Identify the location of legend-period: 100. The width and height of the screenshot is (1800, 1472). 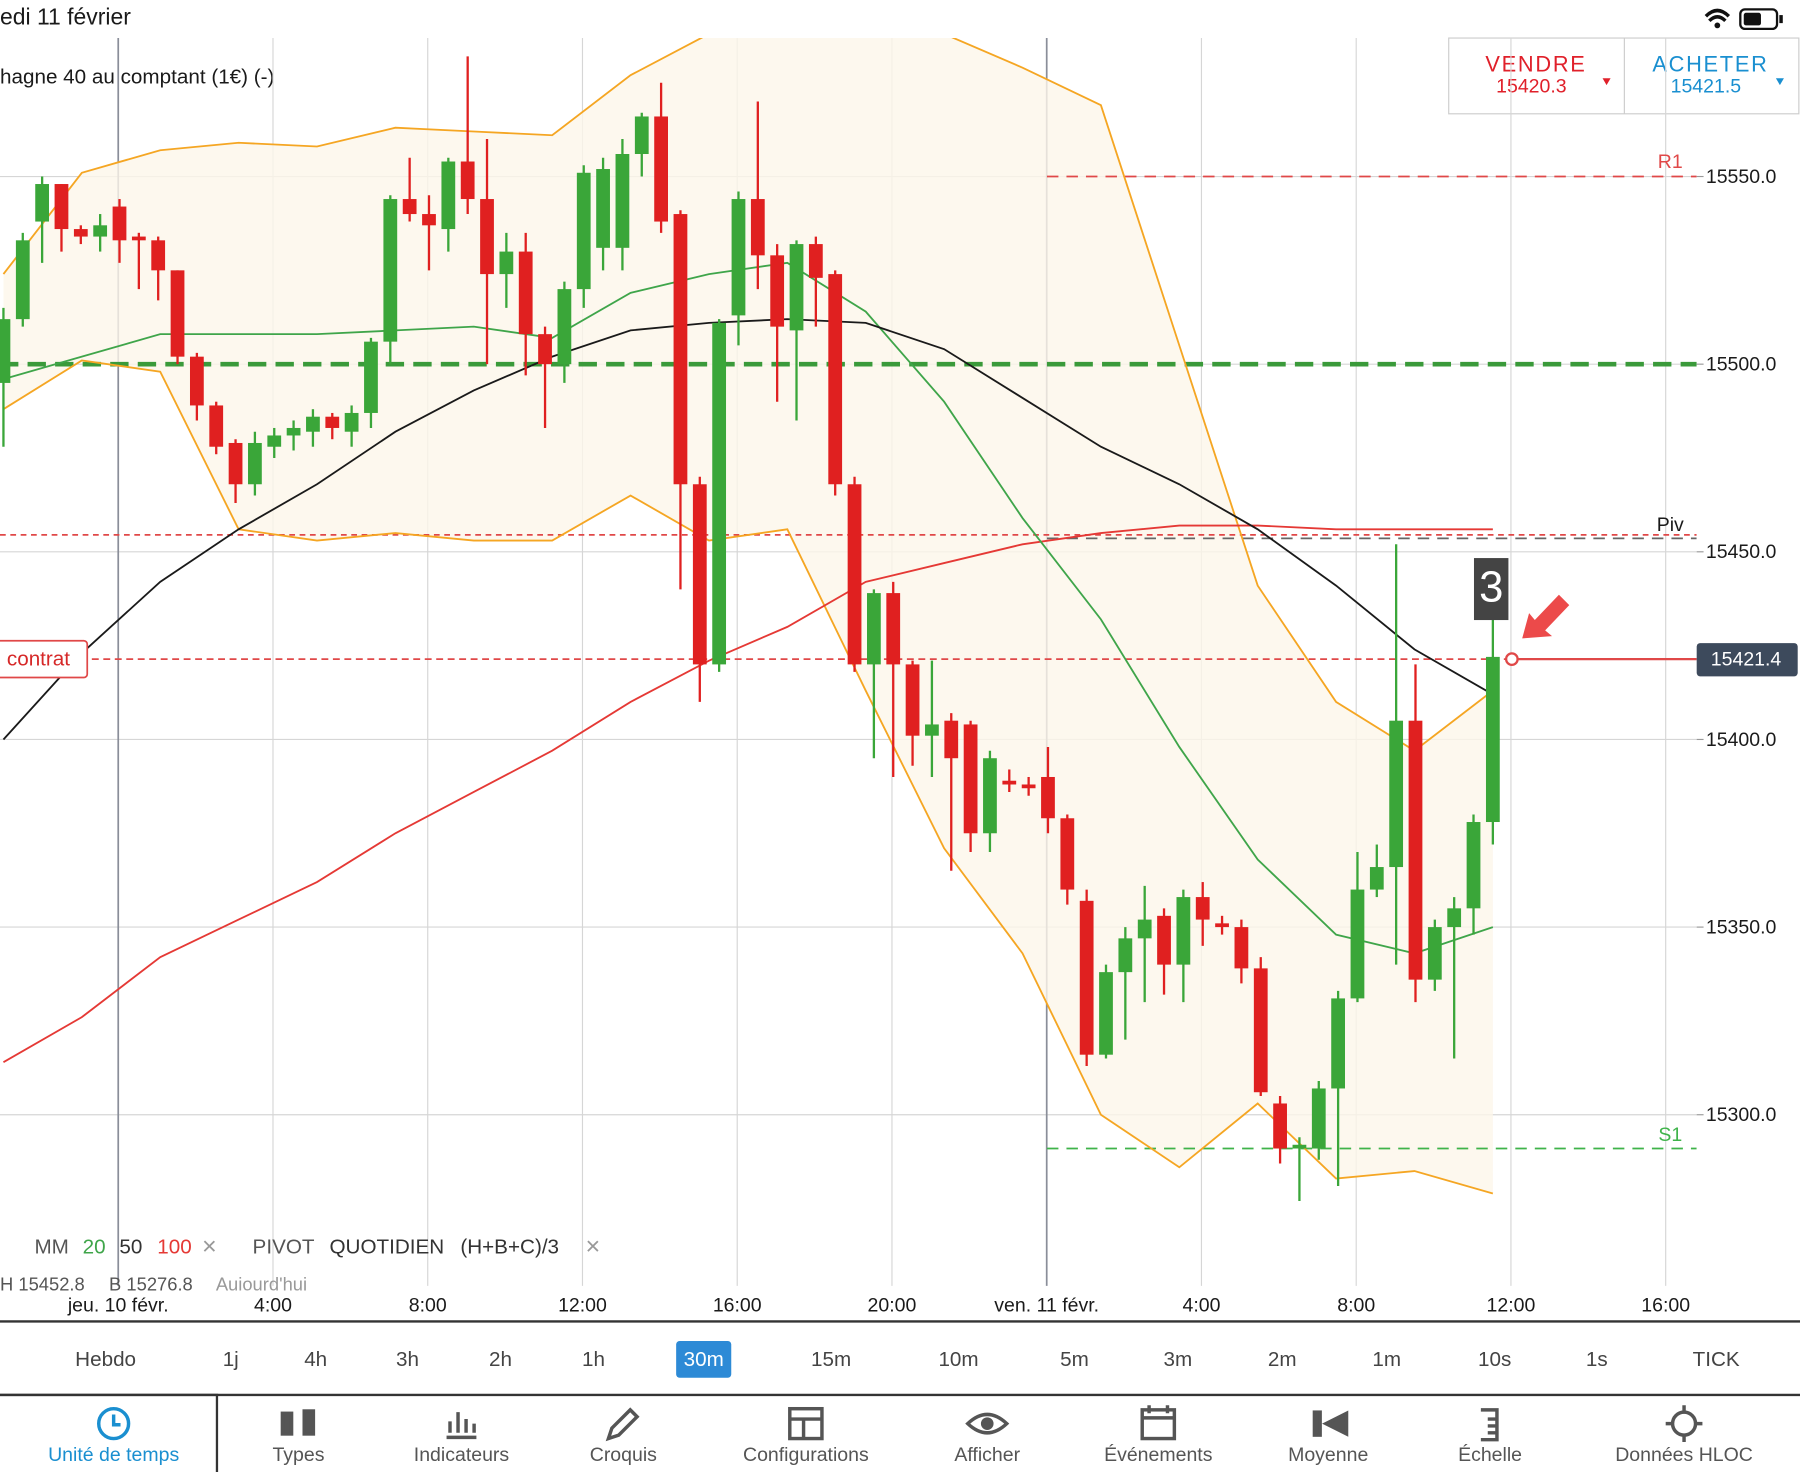
(174, 1246).